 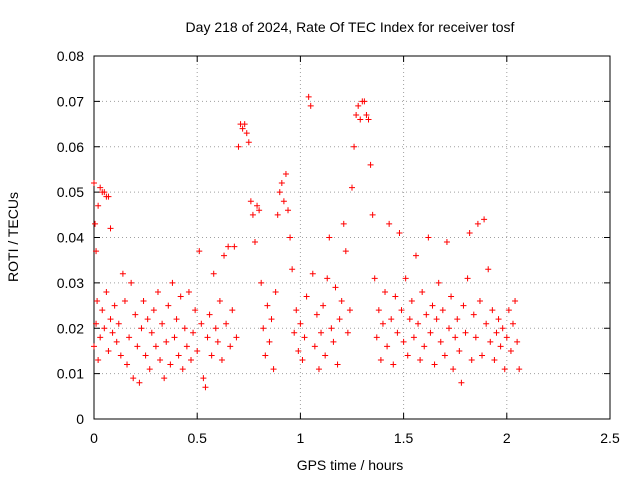 What do you see at coordinates (610, 438) in the screenshot?
I see `x-tick-label: 2.5` at bounding box center [610, 438].